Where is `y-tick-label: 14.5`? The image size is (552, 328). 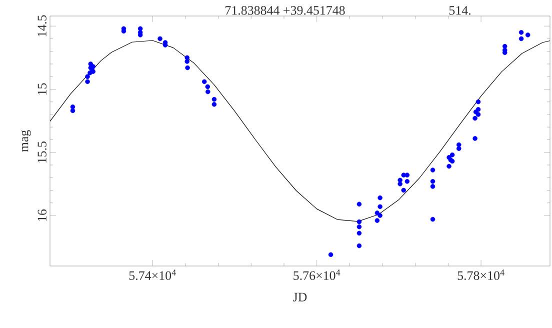 y-tick-label: 14.5 is located at coordinates (42, 25).